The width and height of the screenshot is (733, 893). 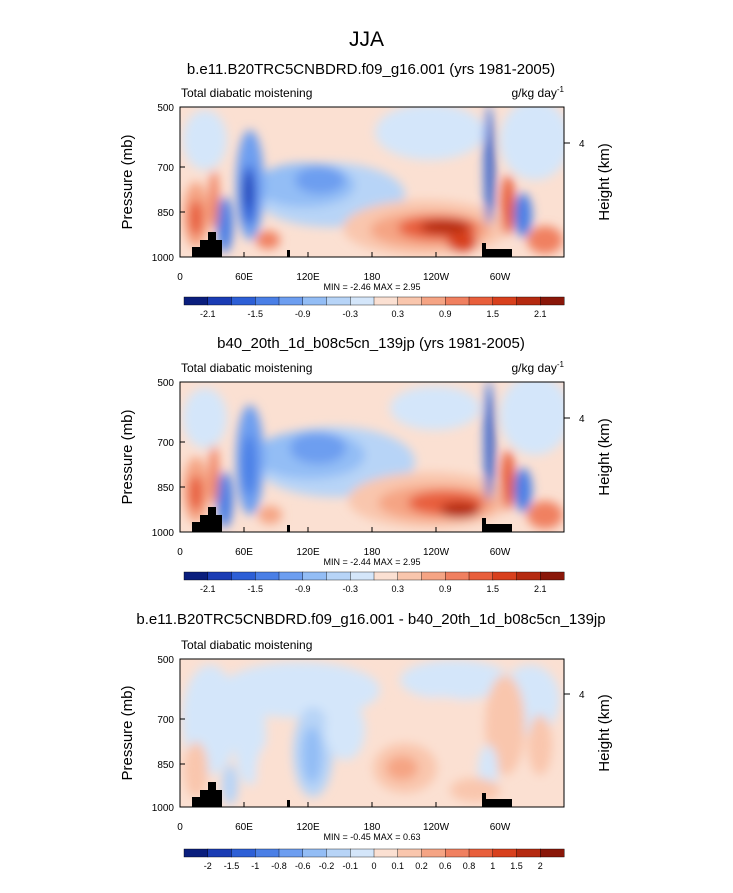 I want to click on colorbar-tick-label: 0.9, so click(x=445, y=314).